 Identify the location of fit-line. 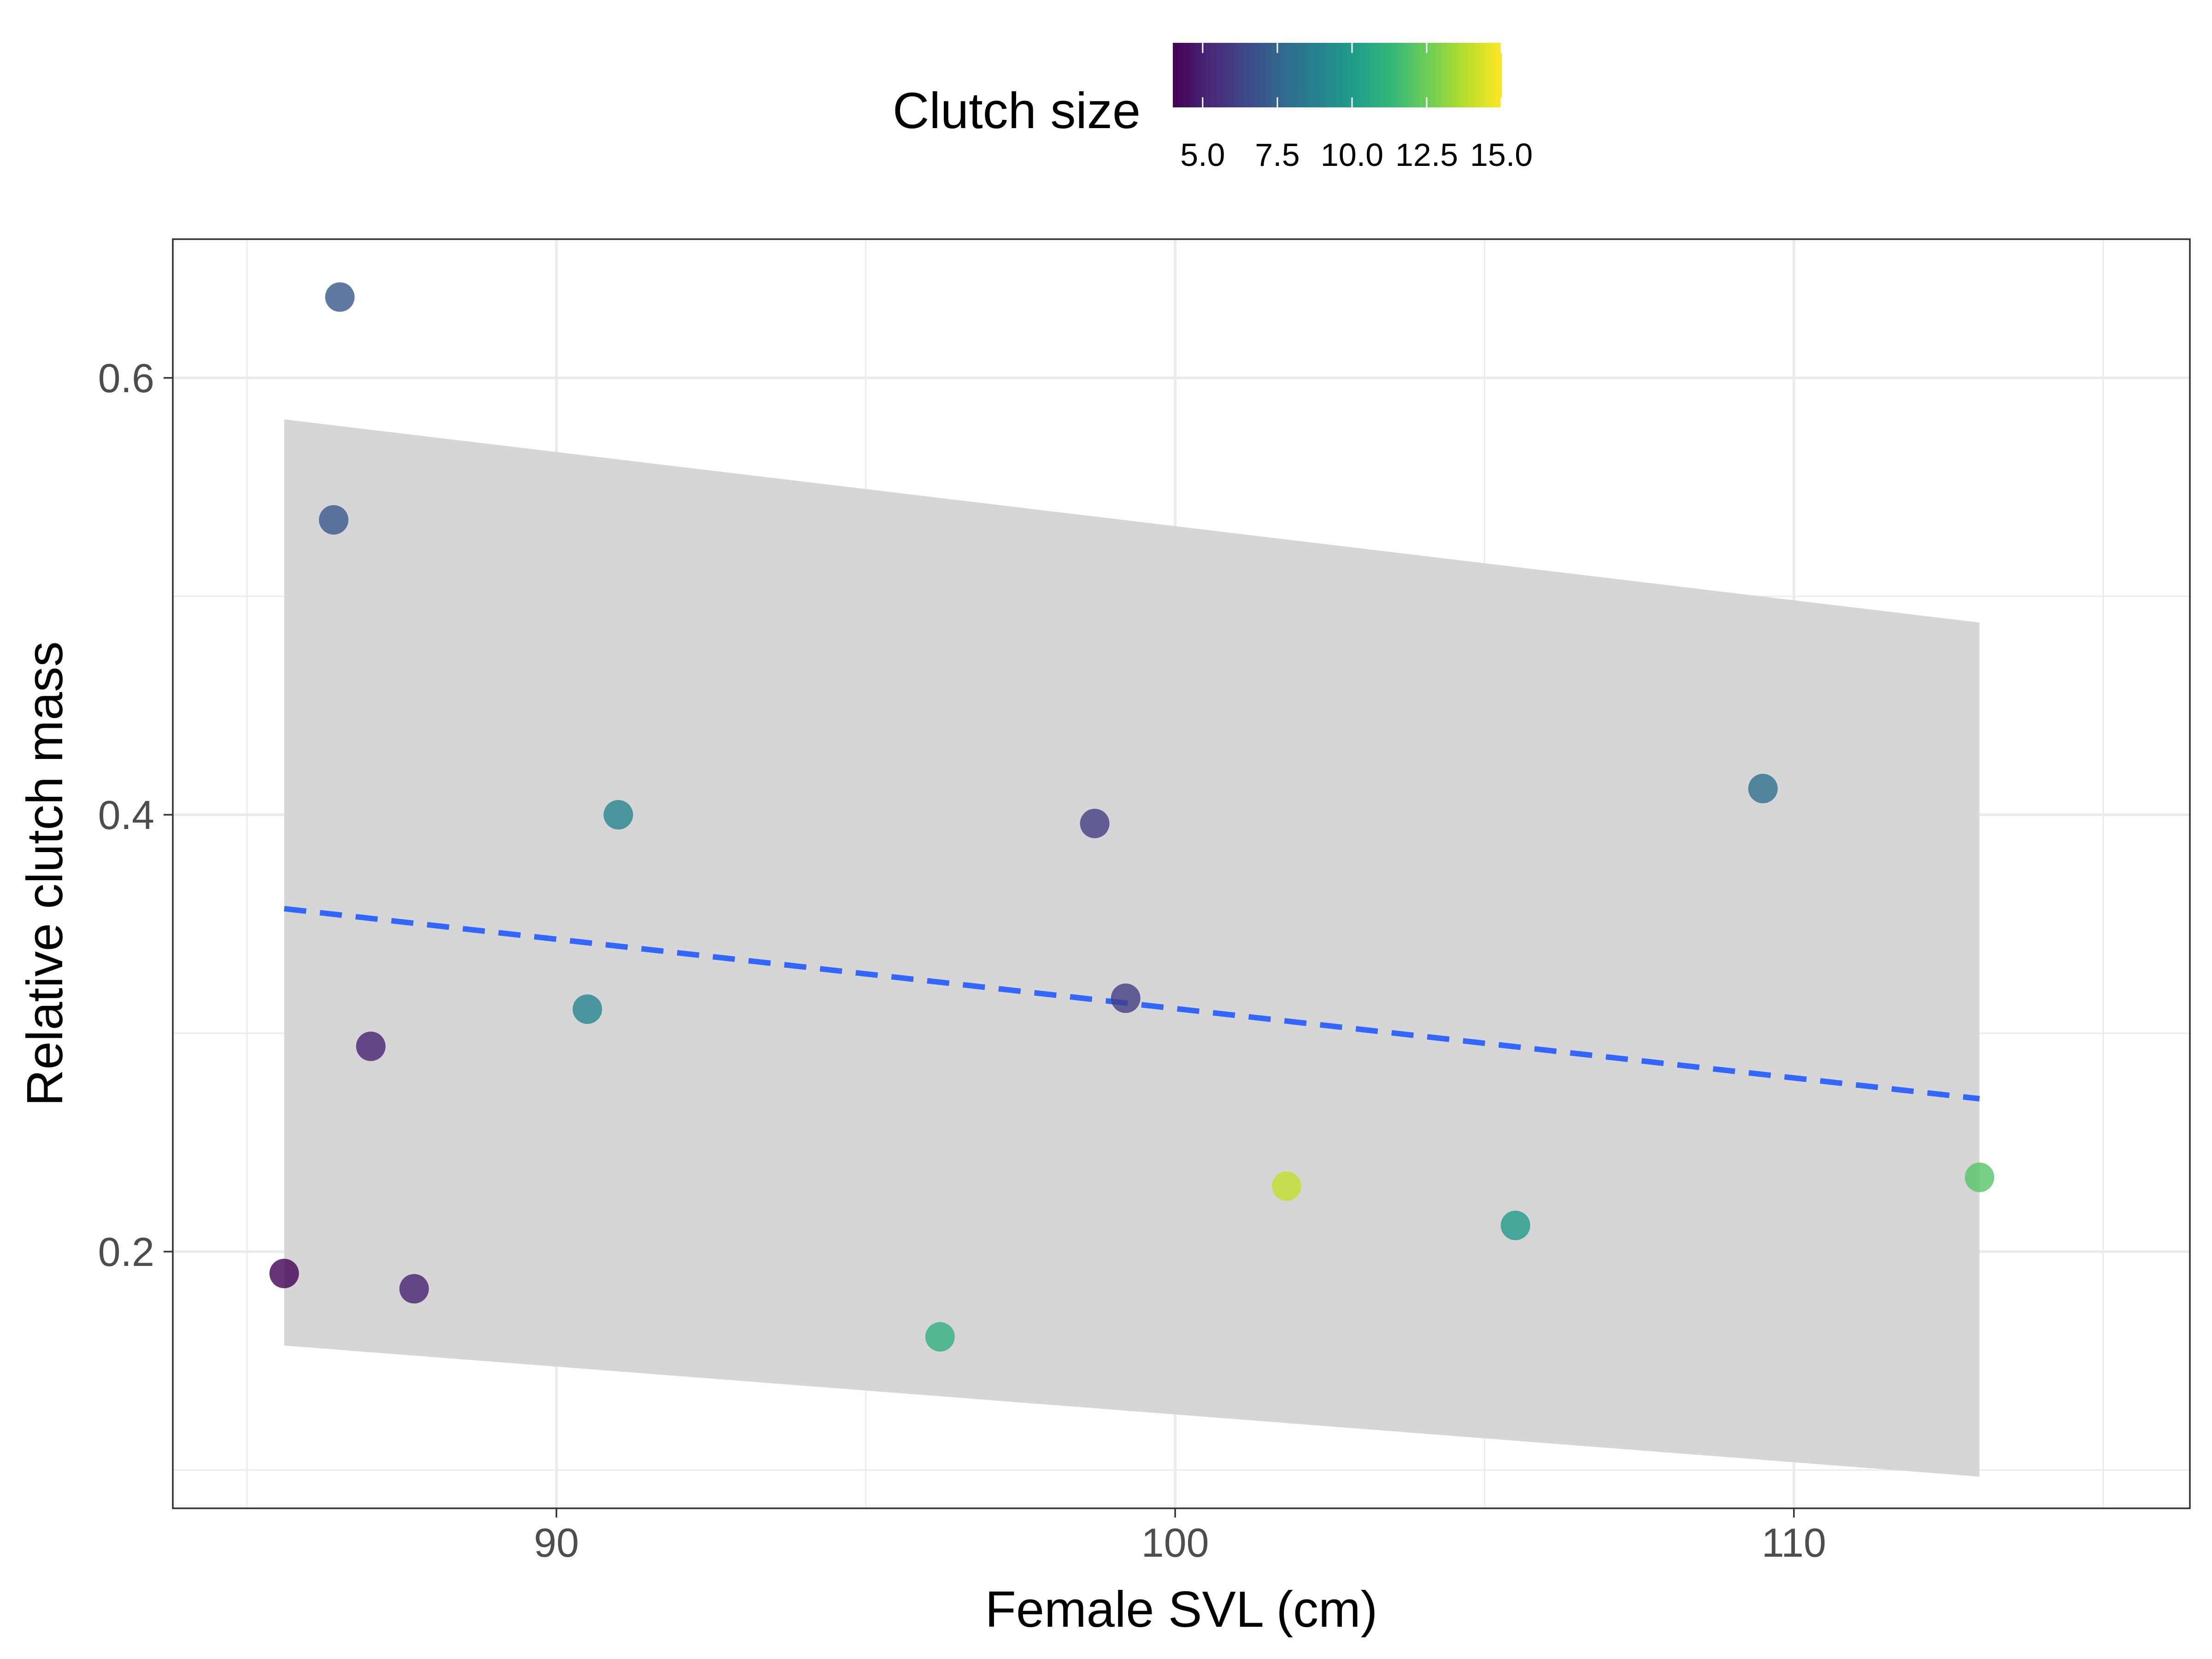
(1132, 1004).